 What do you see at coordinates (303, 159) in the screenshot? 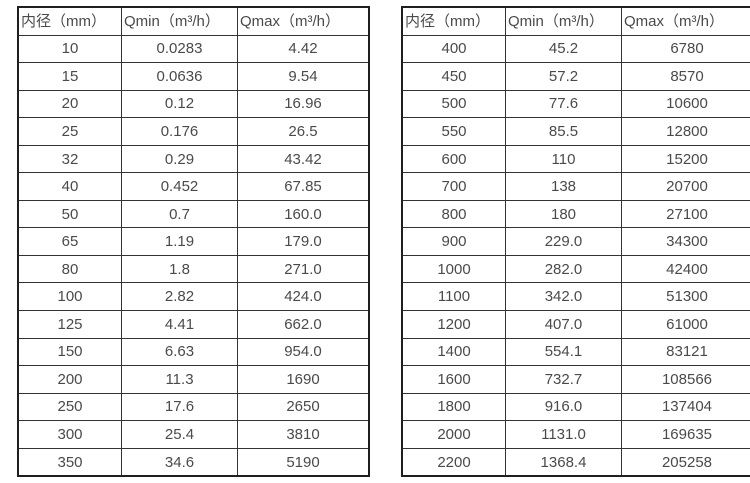
I see `table-cell: 43.42` at bounding box center [303, 159].